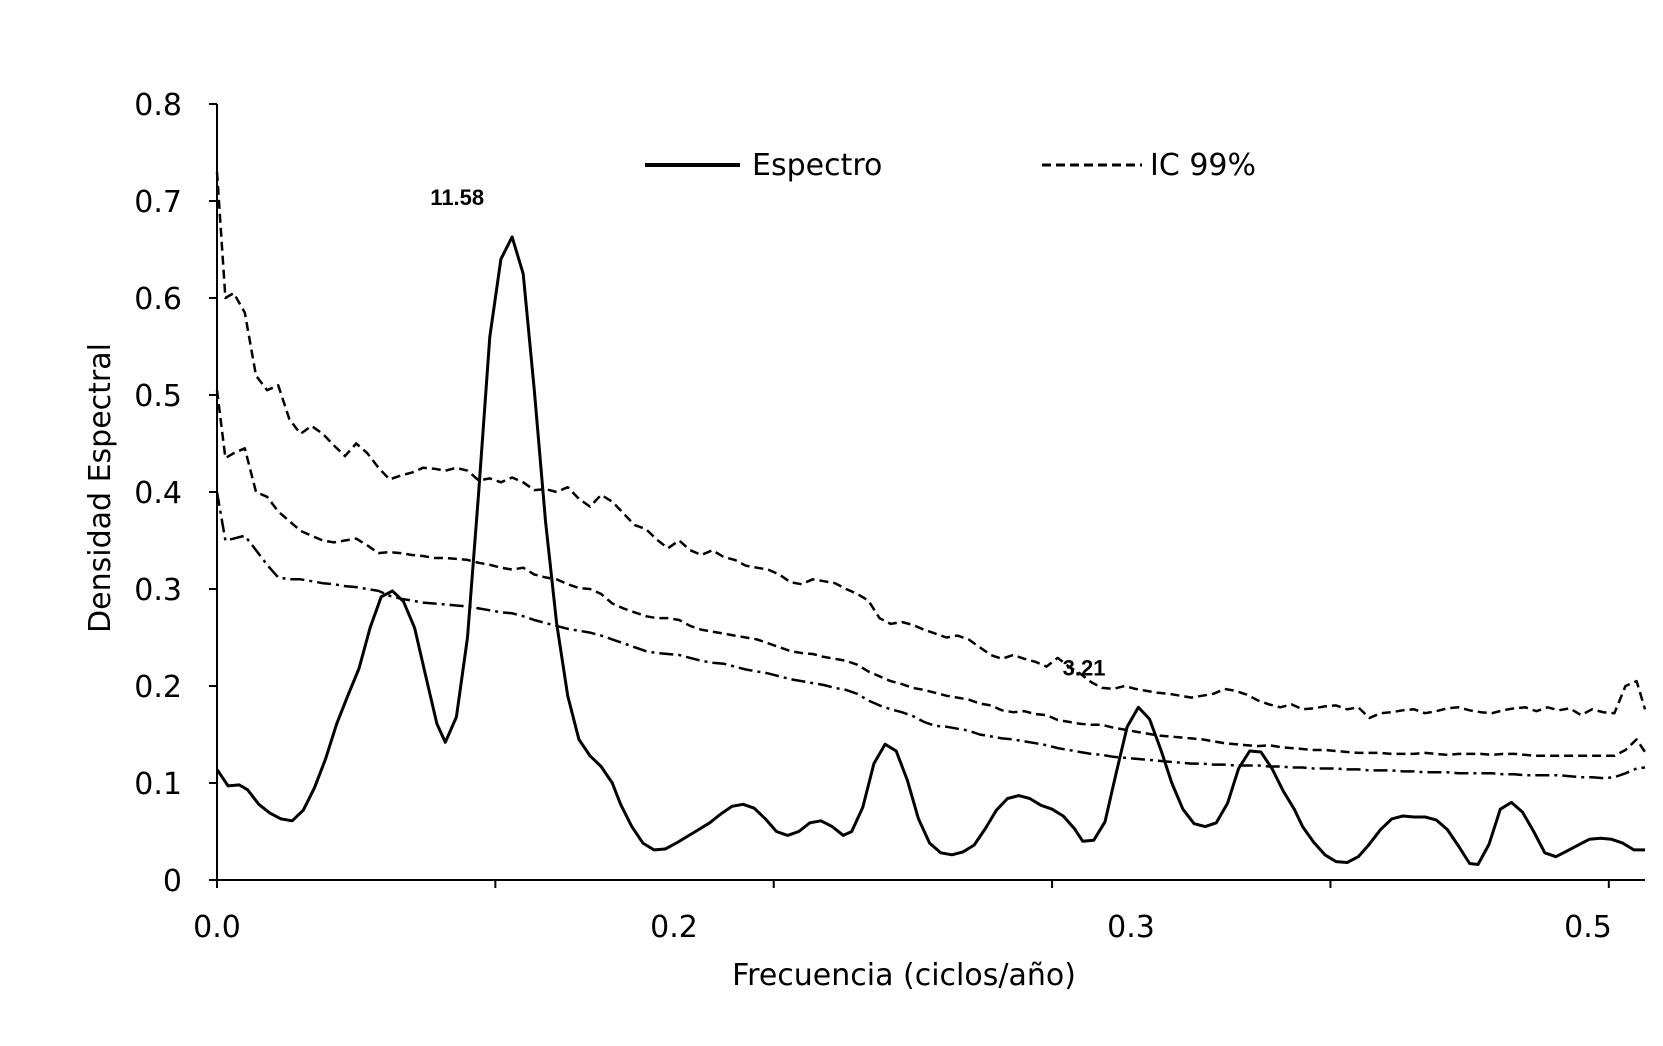 Image resolution: width=1663 pixels, height=1046 pixels. What do you see at coordinates (950, 165) in the screenshot?
I see `legend: Espectro IC 99%` at bounding box center [950, 165].